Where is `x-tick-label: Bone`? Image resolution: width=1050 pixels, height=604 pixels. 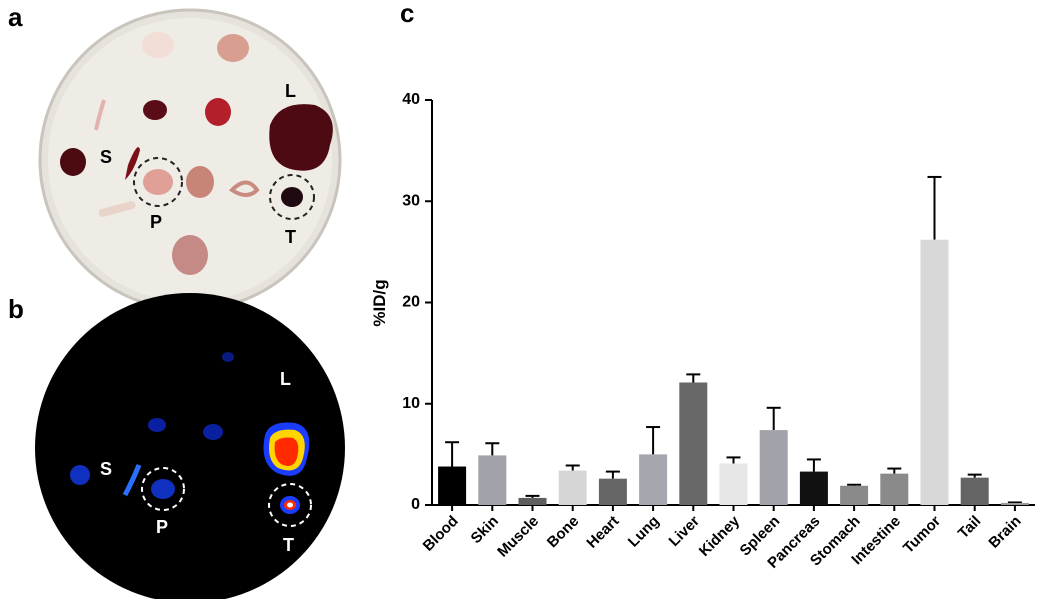 x-tick-label: Bone is located at coordinates (563, 532).